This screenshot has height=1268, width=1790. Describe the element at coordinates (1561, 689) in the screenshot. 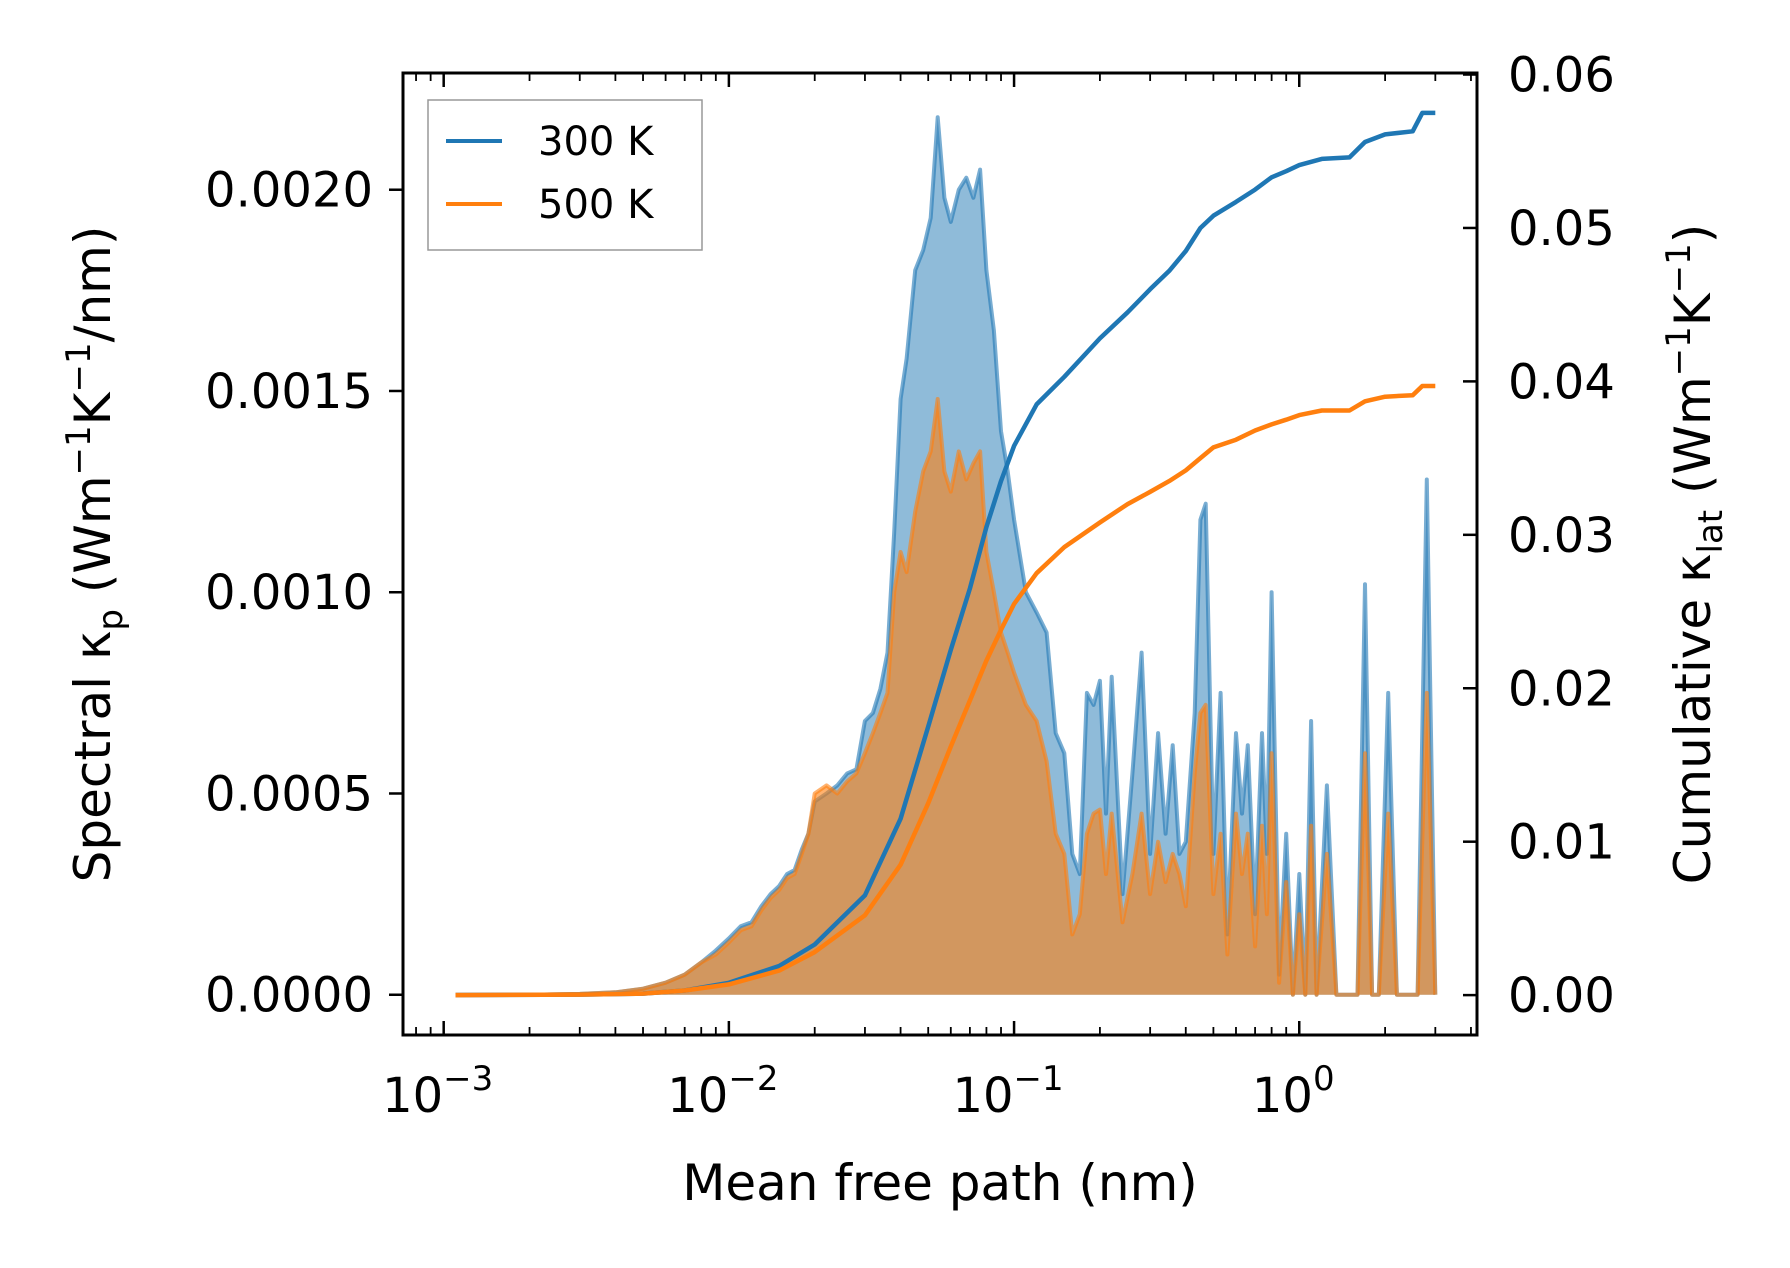

I see `y-right-tick-label: 0.02` at that location.